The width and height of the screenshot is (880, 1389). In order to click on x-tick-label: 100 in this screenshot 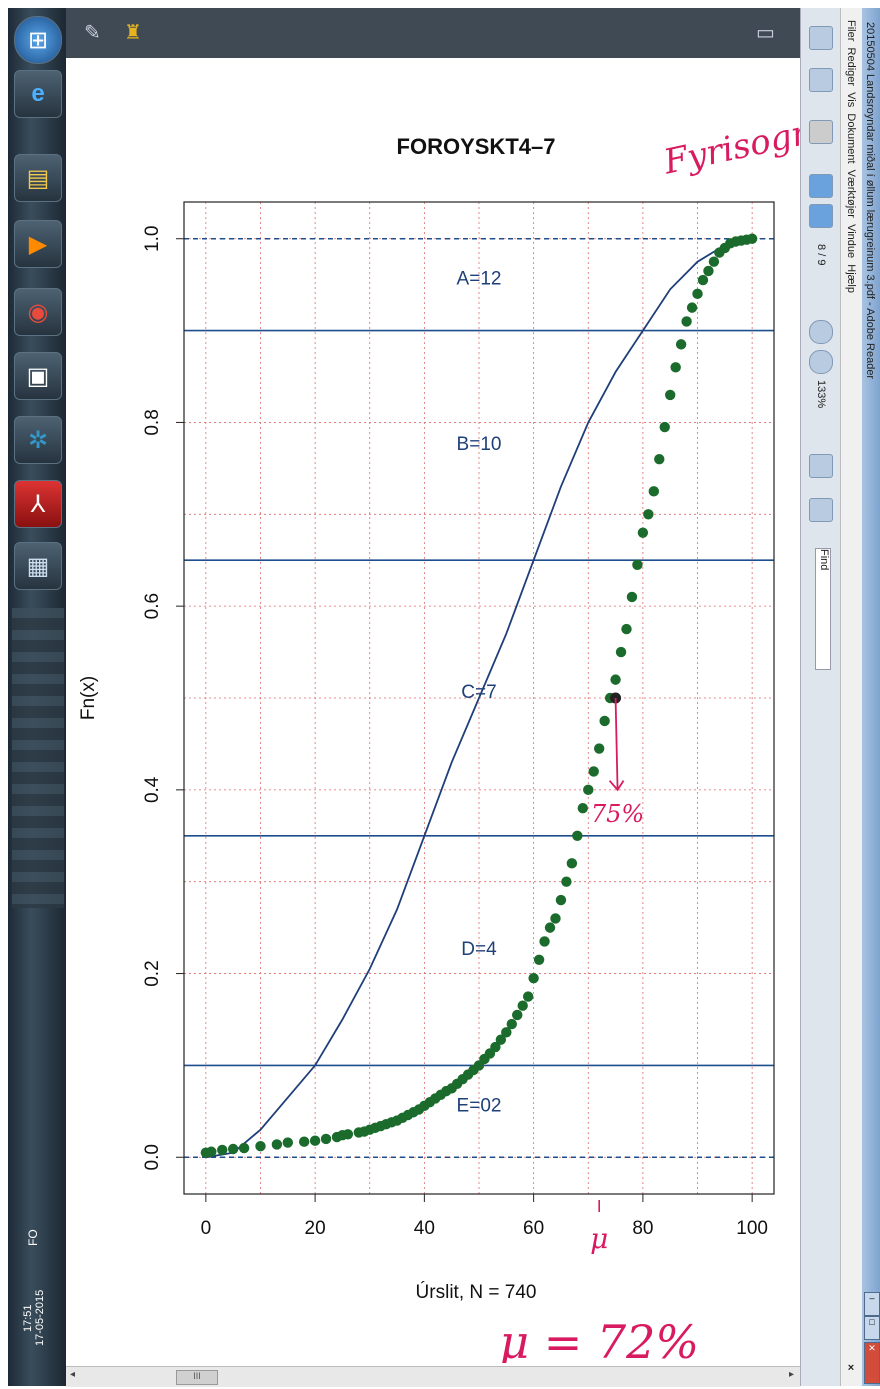, I will do `click(752, 1228)`.